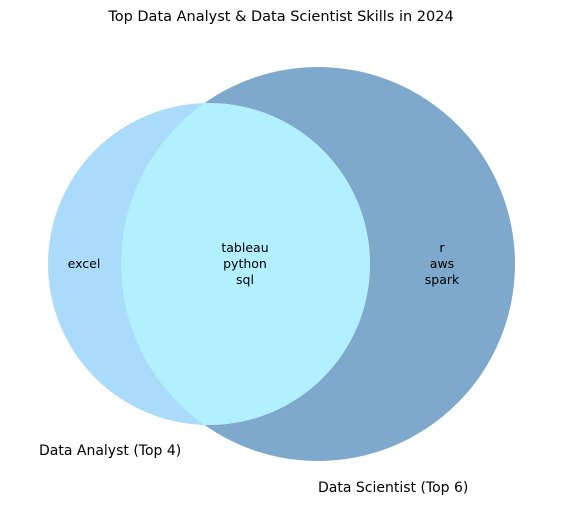 The width and height of the screenshot is (562, 509). Describe the element at coordinates (442, 263) in the screenshot. I see `region-item: aws` at that location.